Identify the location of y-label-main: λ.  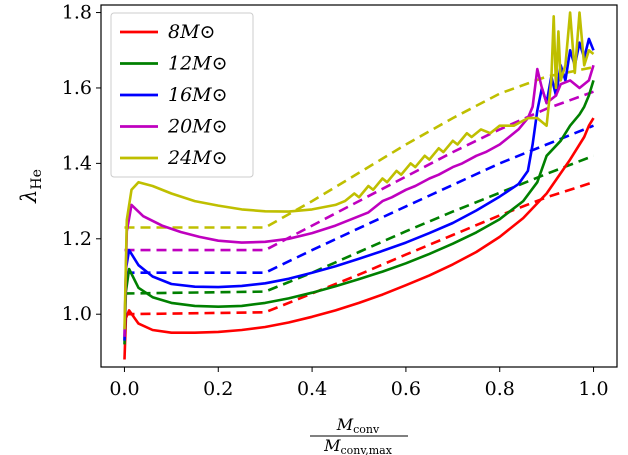
(29, 197).